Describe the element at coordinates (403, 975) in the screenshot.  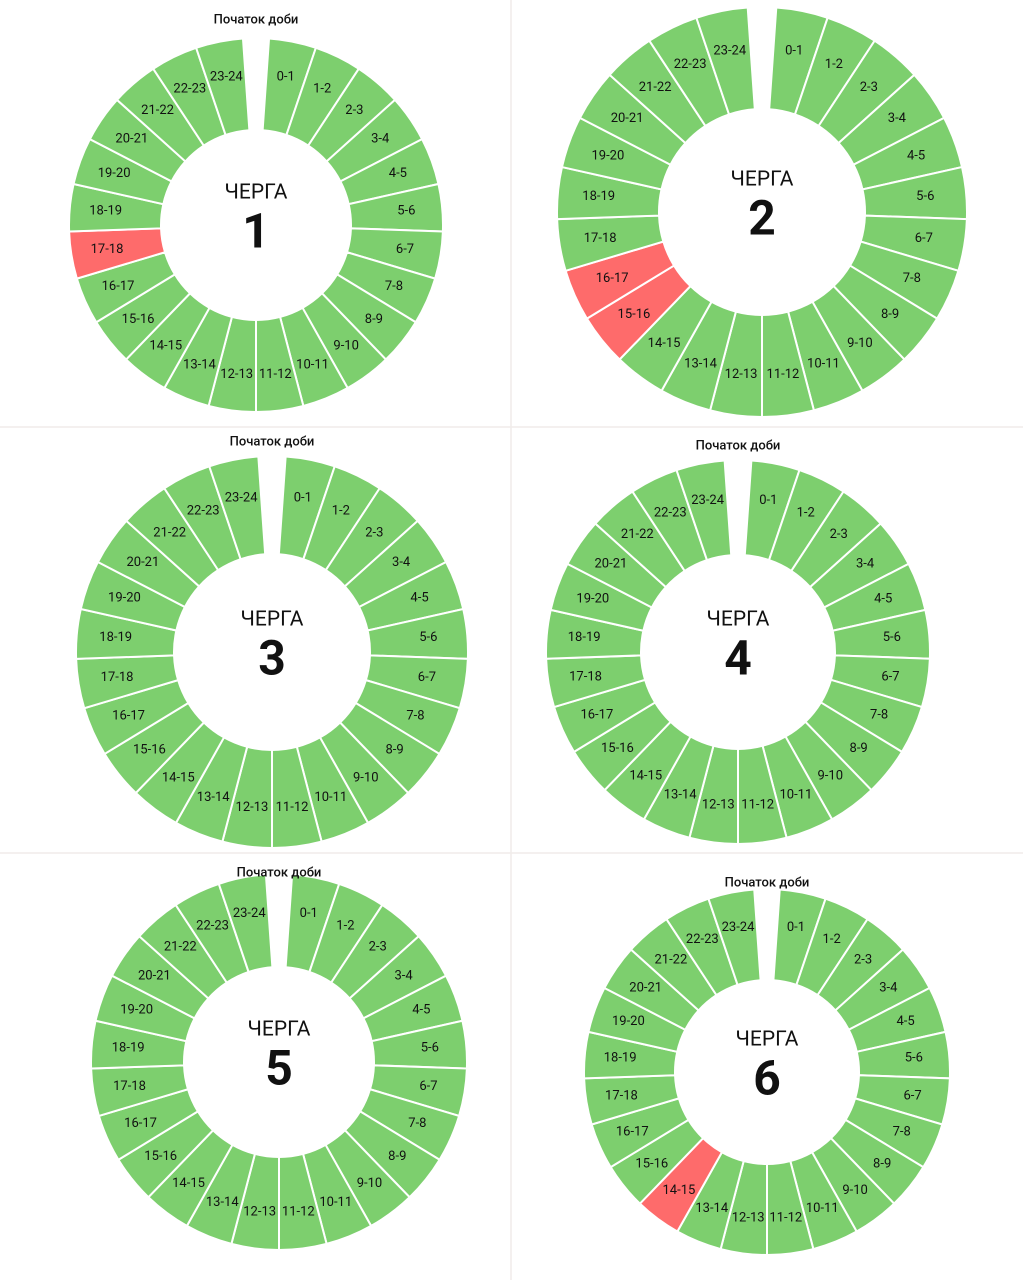
I see `hour-label: 3-4` at that location.